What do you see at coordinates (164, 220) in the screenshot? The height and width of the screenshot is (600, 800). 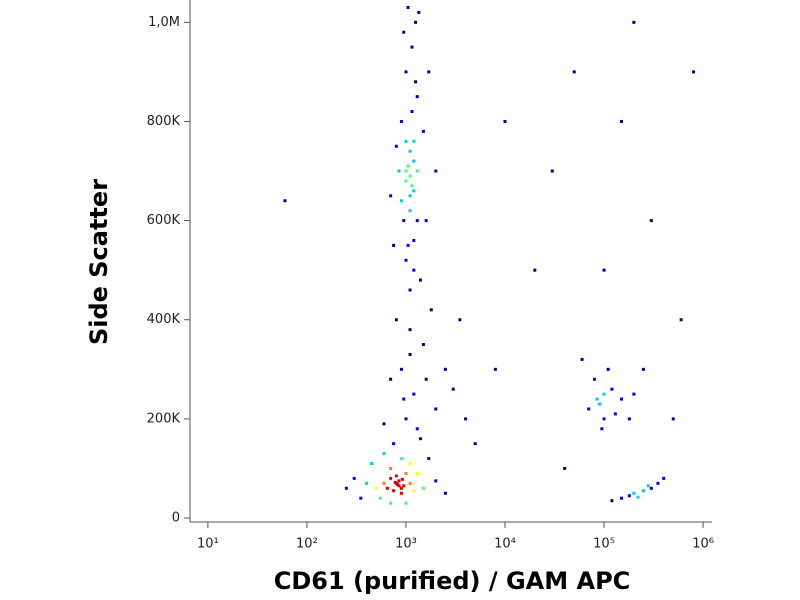 I see `y-tick-label: 600K` at bounding box center [164, 220].